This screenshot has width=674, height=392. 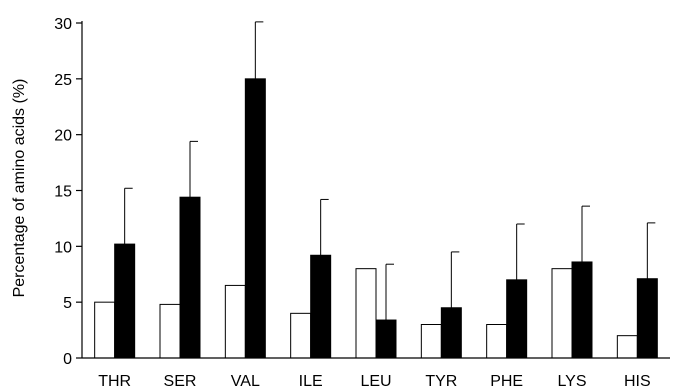 What do you see at coordinates (63, 136) in the screenshot?
I see `y-tick-label: 20` at bounding box center [63, 136].